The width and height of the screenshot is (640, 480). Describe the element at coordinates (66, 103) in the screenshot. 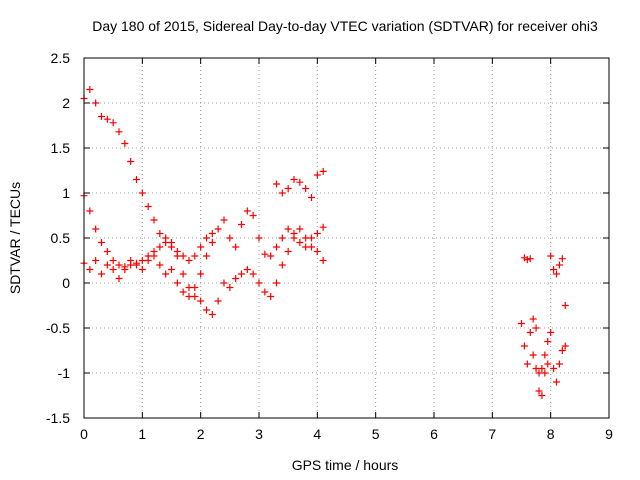

I see `y-tick-label: 2` at that location.